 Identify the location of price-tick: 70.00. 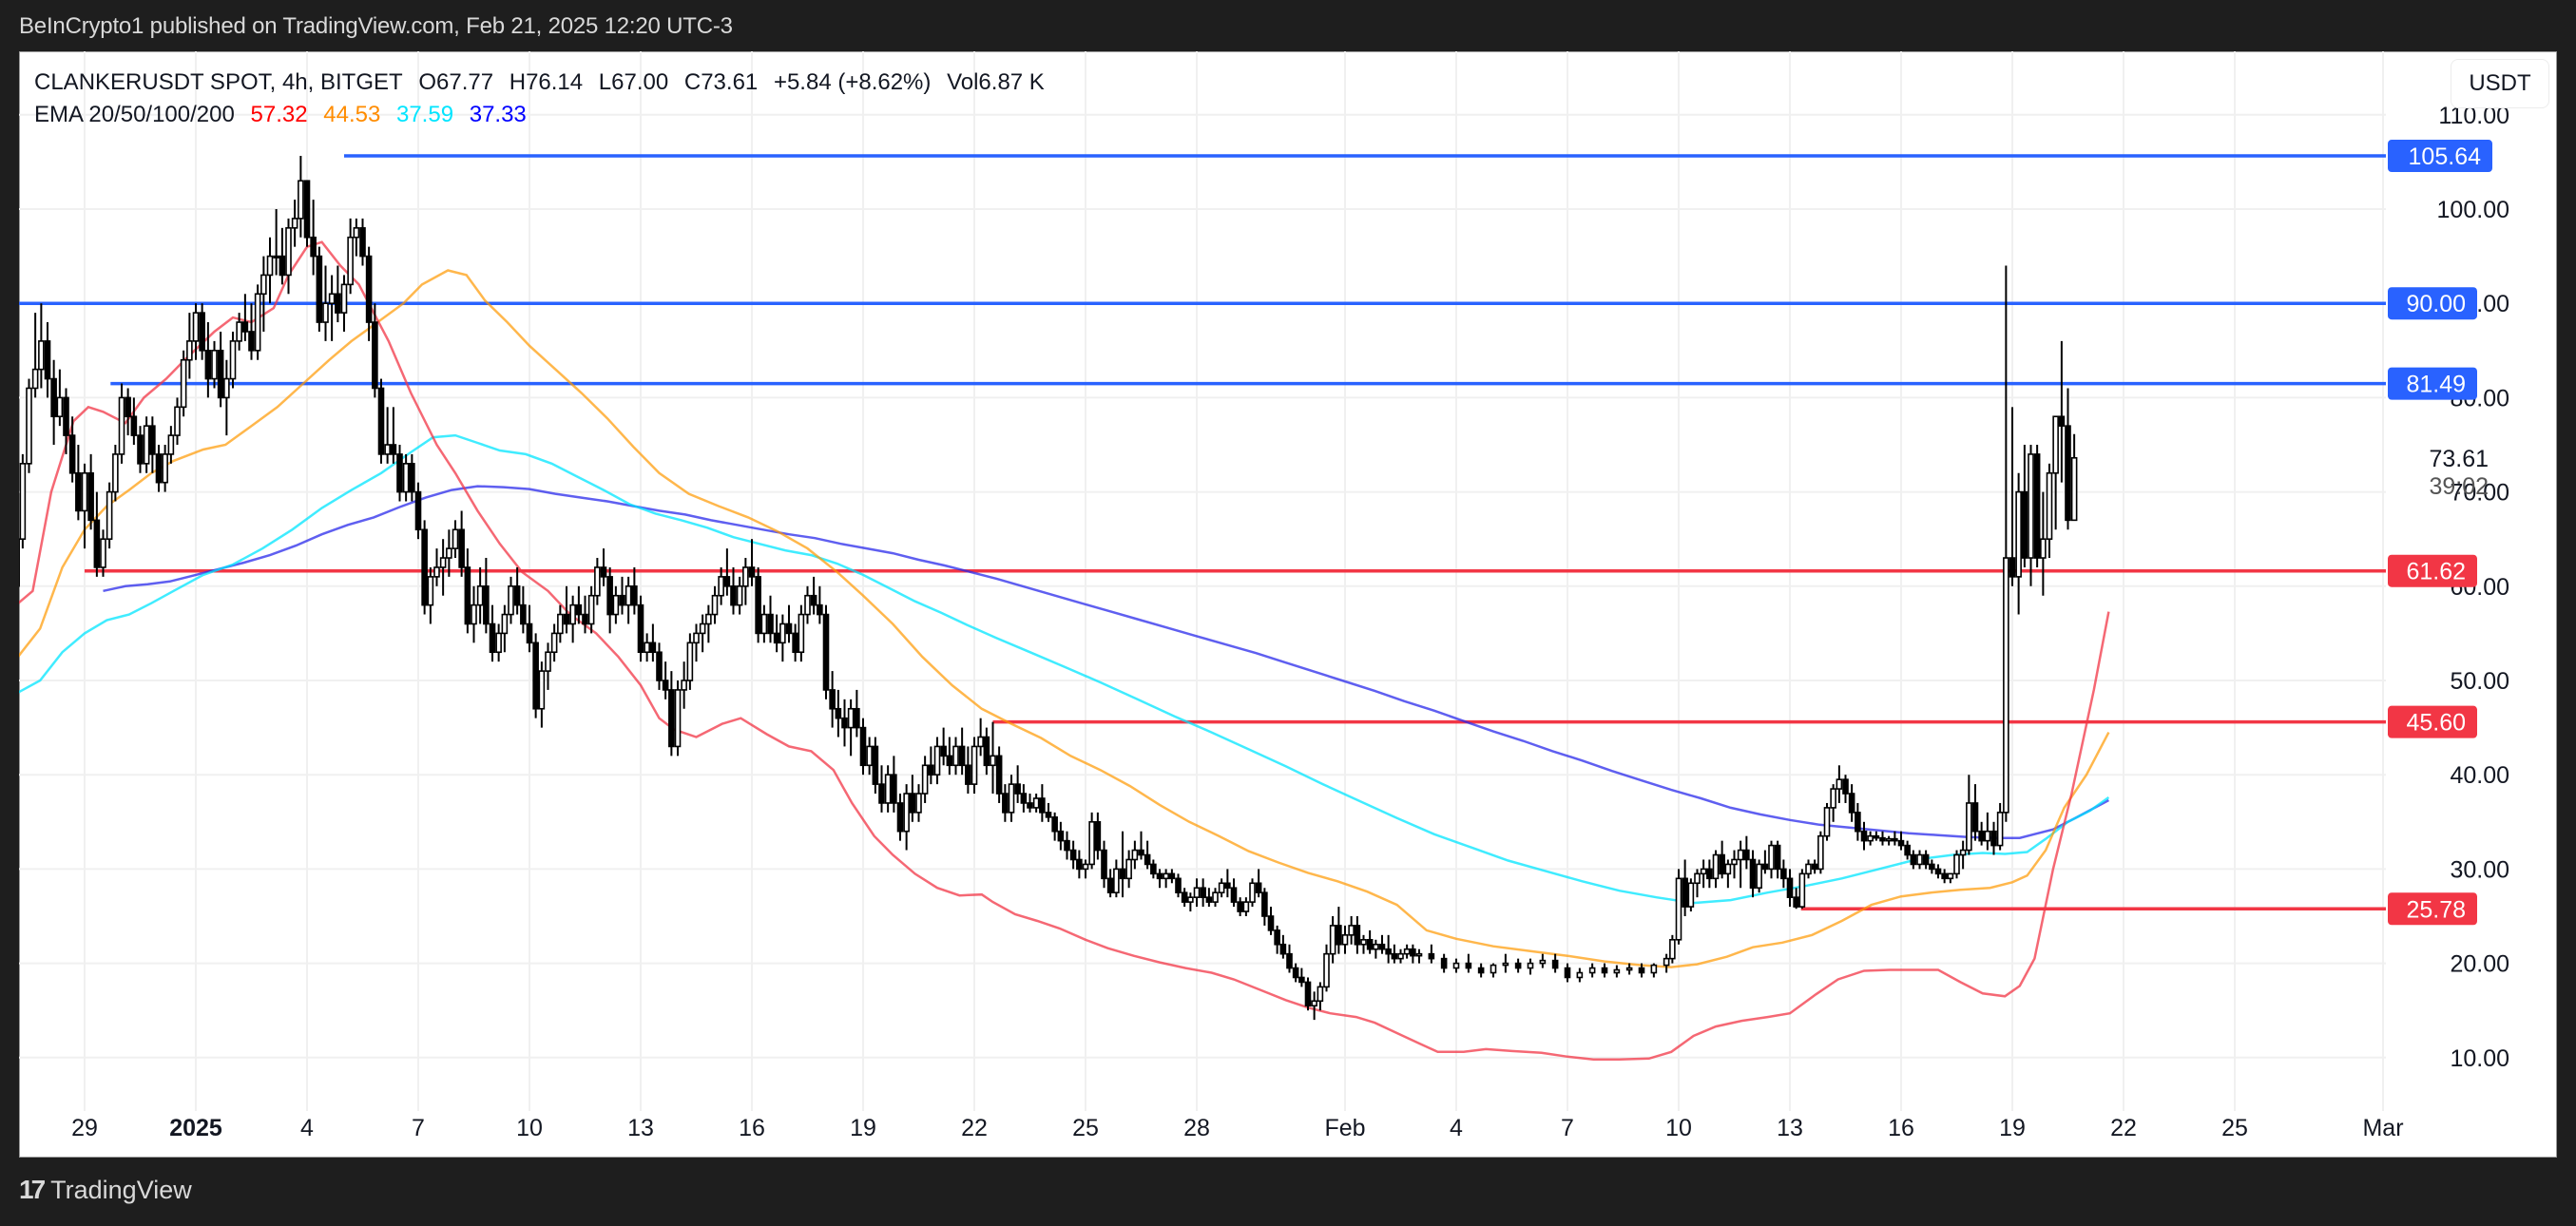
(2479, 494).